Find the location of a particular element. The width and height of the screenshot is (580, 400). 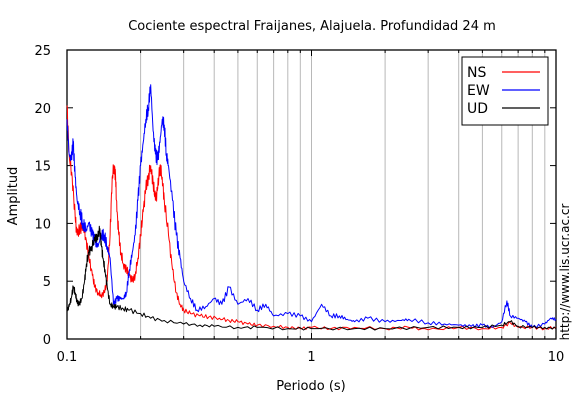

legend-label-ns: NS is located at coordinates (476, 73).